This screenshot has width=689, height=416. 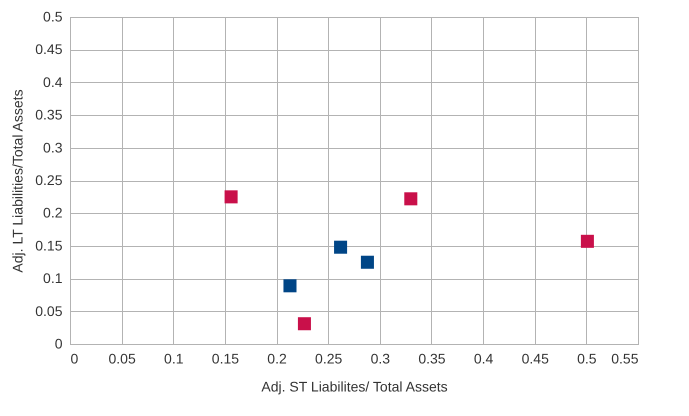 What do you see at coordinates (53, 147) in the screenshot?
I see `y-tick-label: 0.3` at bounding box center [53, 147].